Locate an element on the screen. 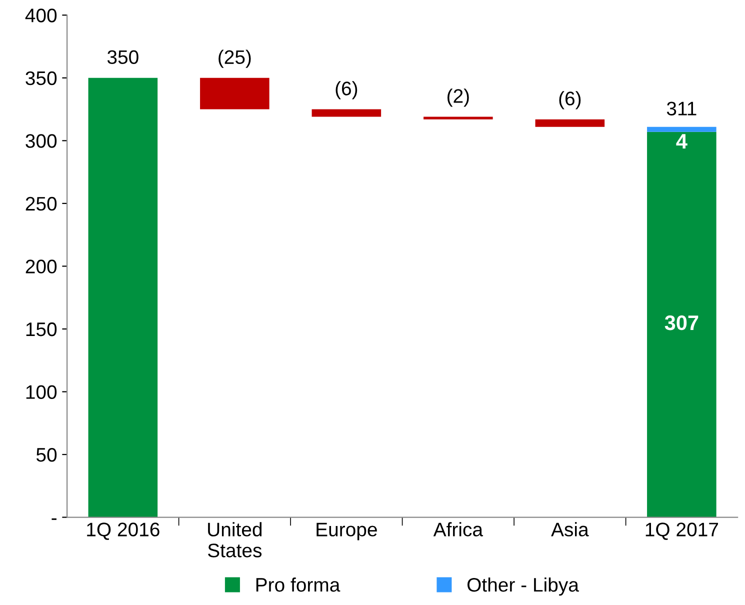 This screenshot has height=605, width=745. legend-label: Pro forma is located at coordinates (298, 584).